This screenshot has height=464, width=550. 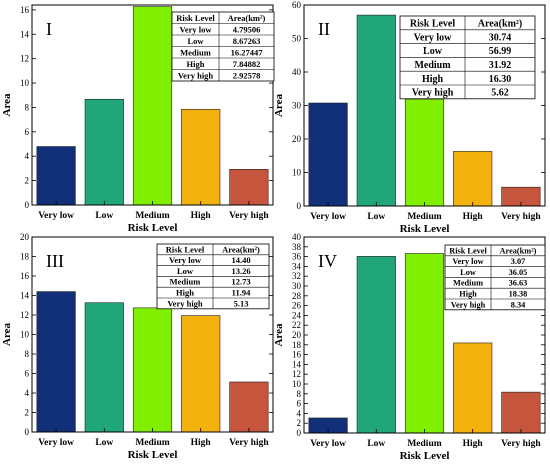 What do you see at coordinates (247, 75) in the screenshot?
I see `table-cell: 2.92578` at bounding box center [247, 75].